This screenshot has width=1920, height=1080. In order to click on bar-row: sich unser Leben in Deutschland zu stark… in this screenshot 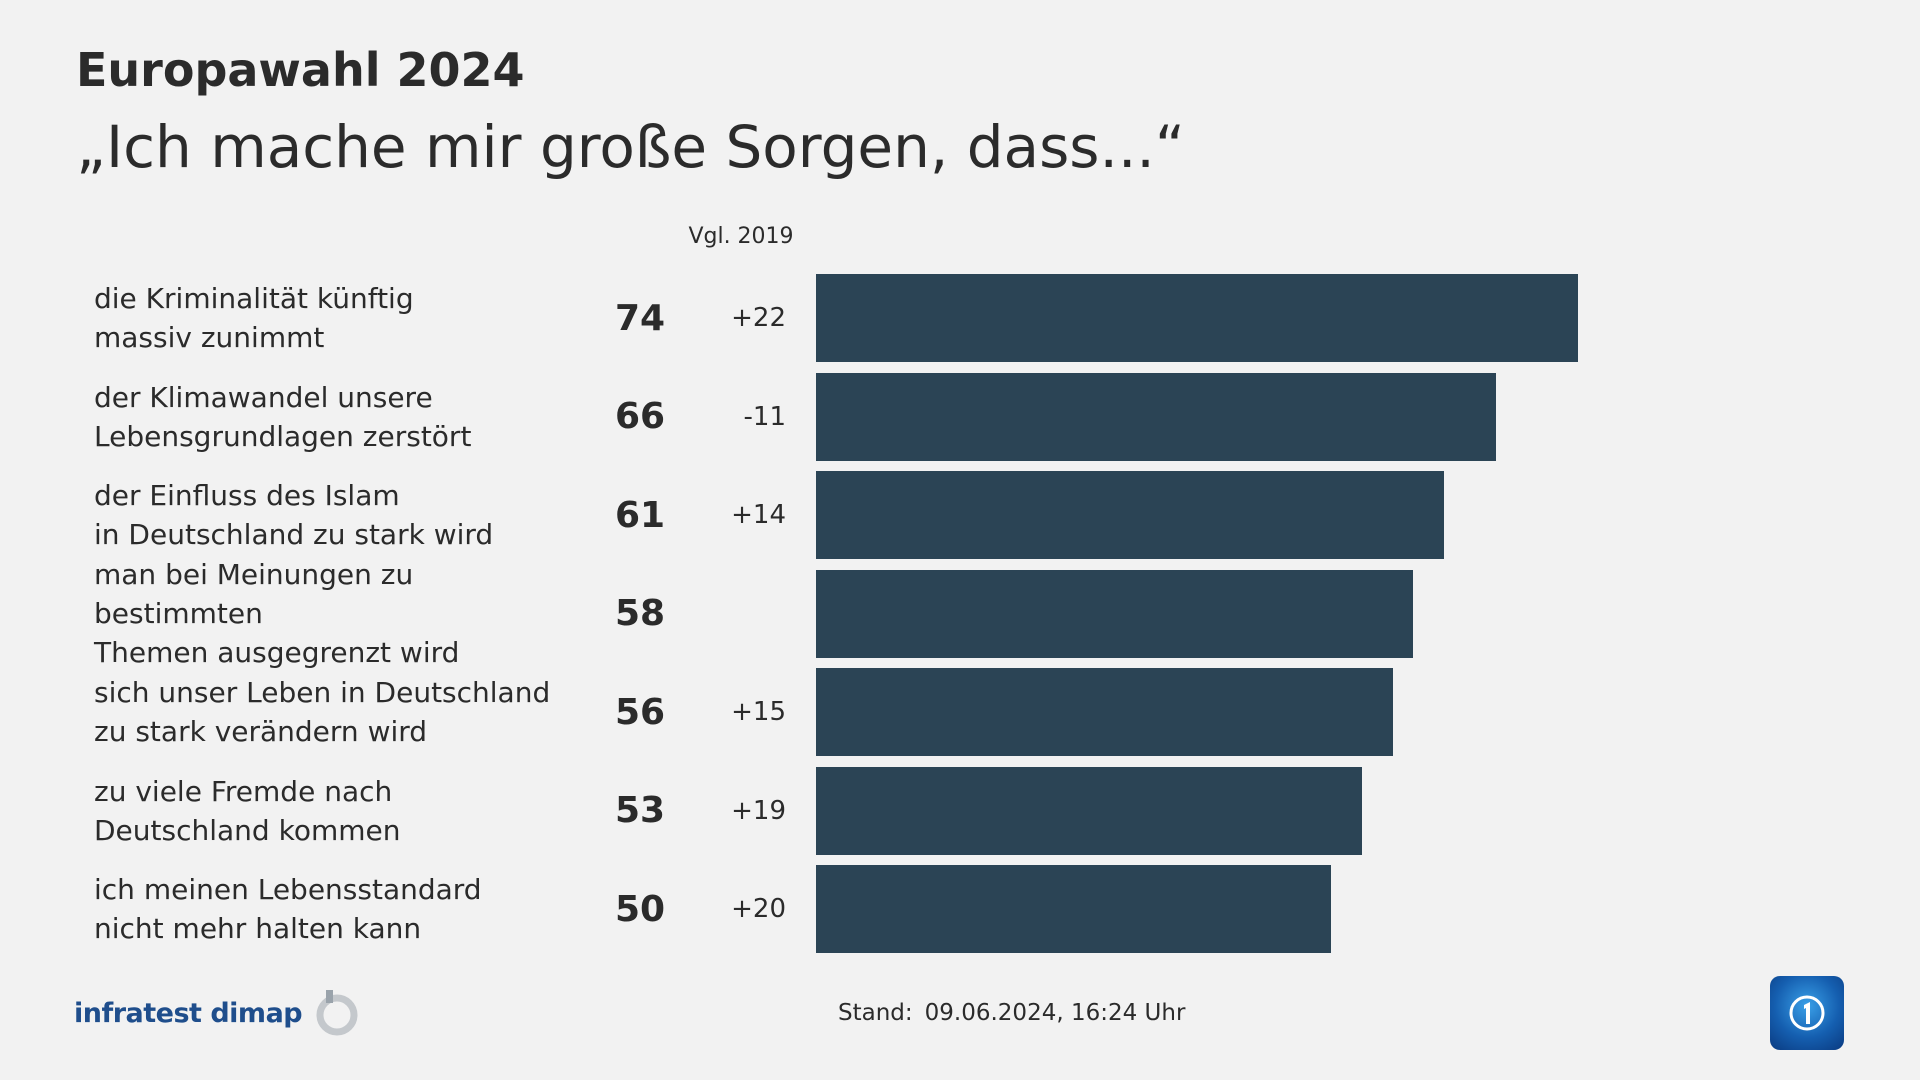, I will do `click(960, 712)`.